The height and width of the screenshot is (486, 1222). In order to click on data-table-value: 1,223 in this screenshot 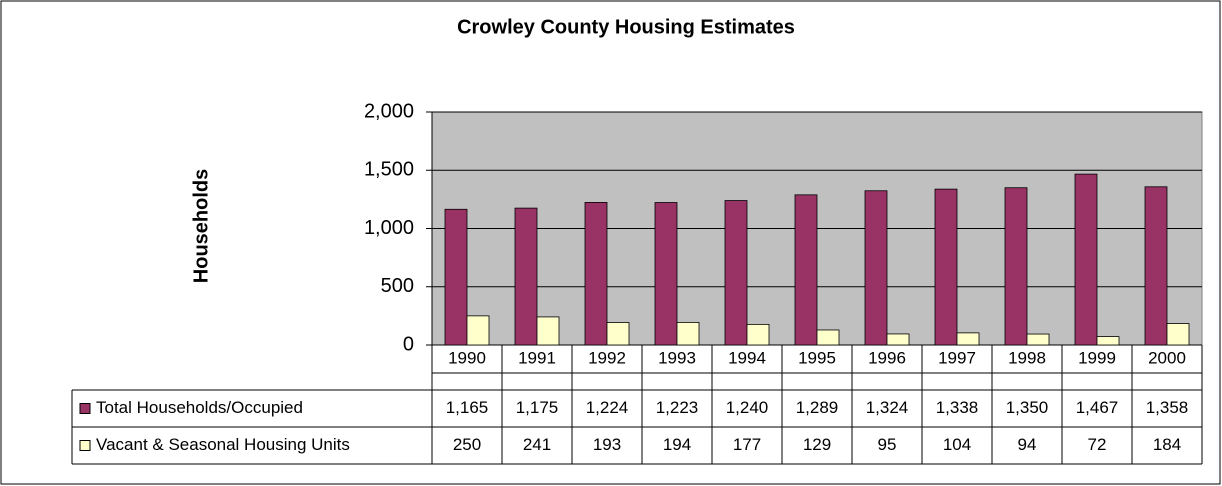, I will do `click(677, 407)`.